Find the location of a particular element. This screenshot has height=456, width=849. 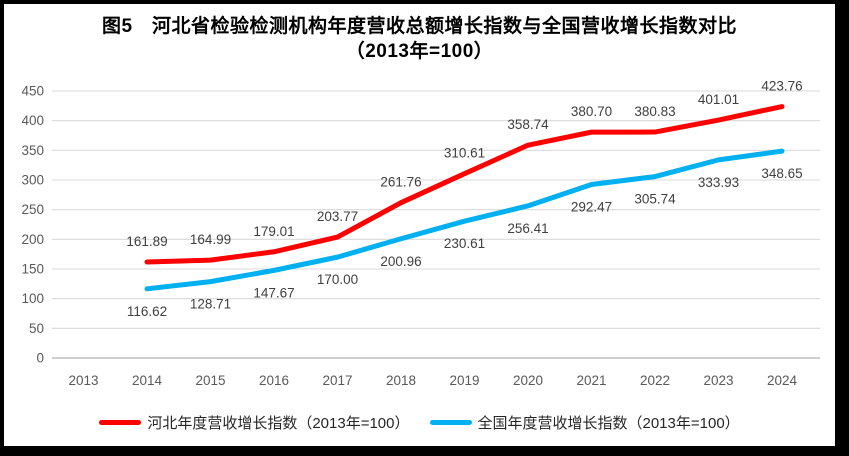

data-label: 147.67 is located at coordinates (273, 292).